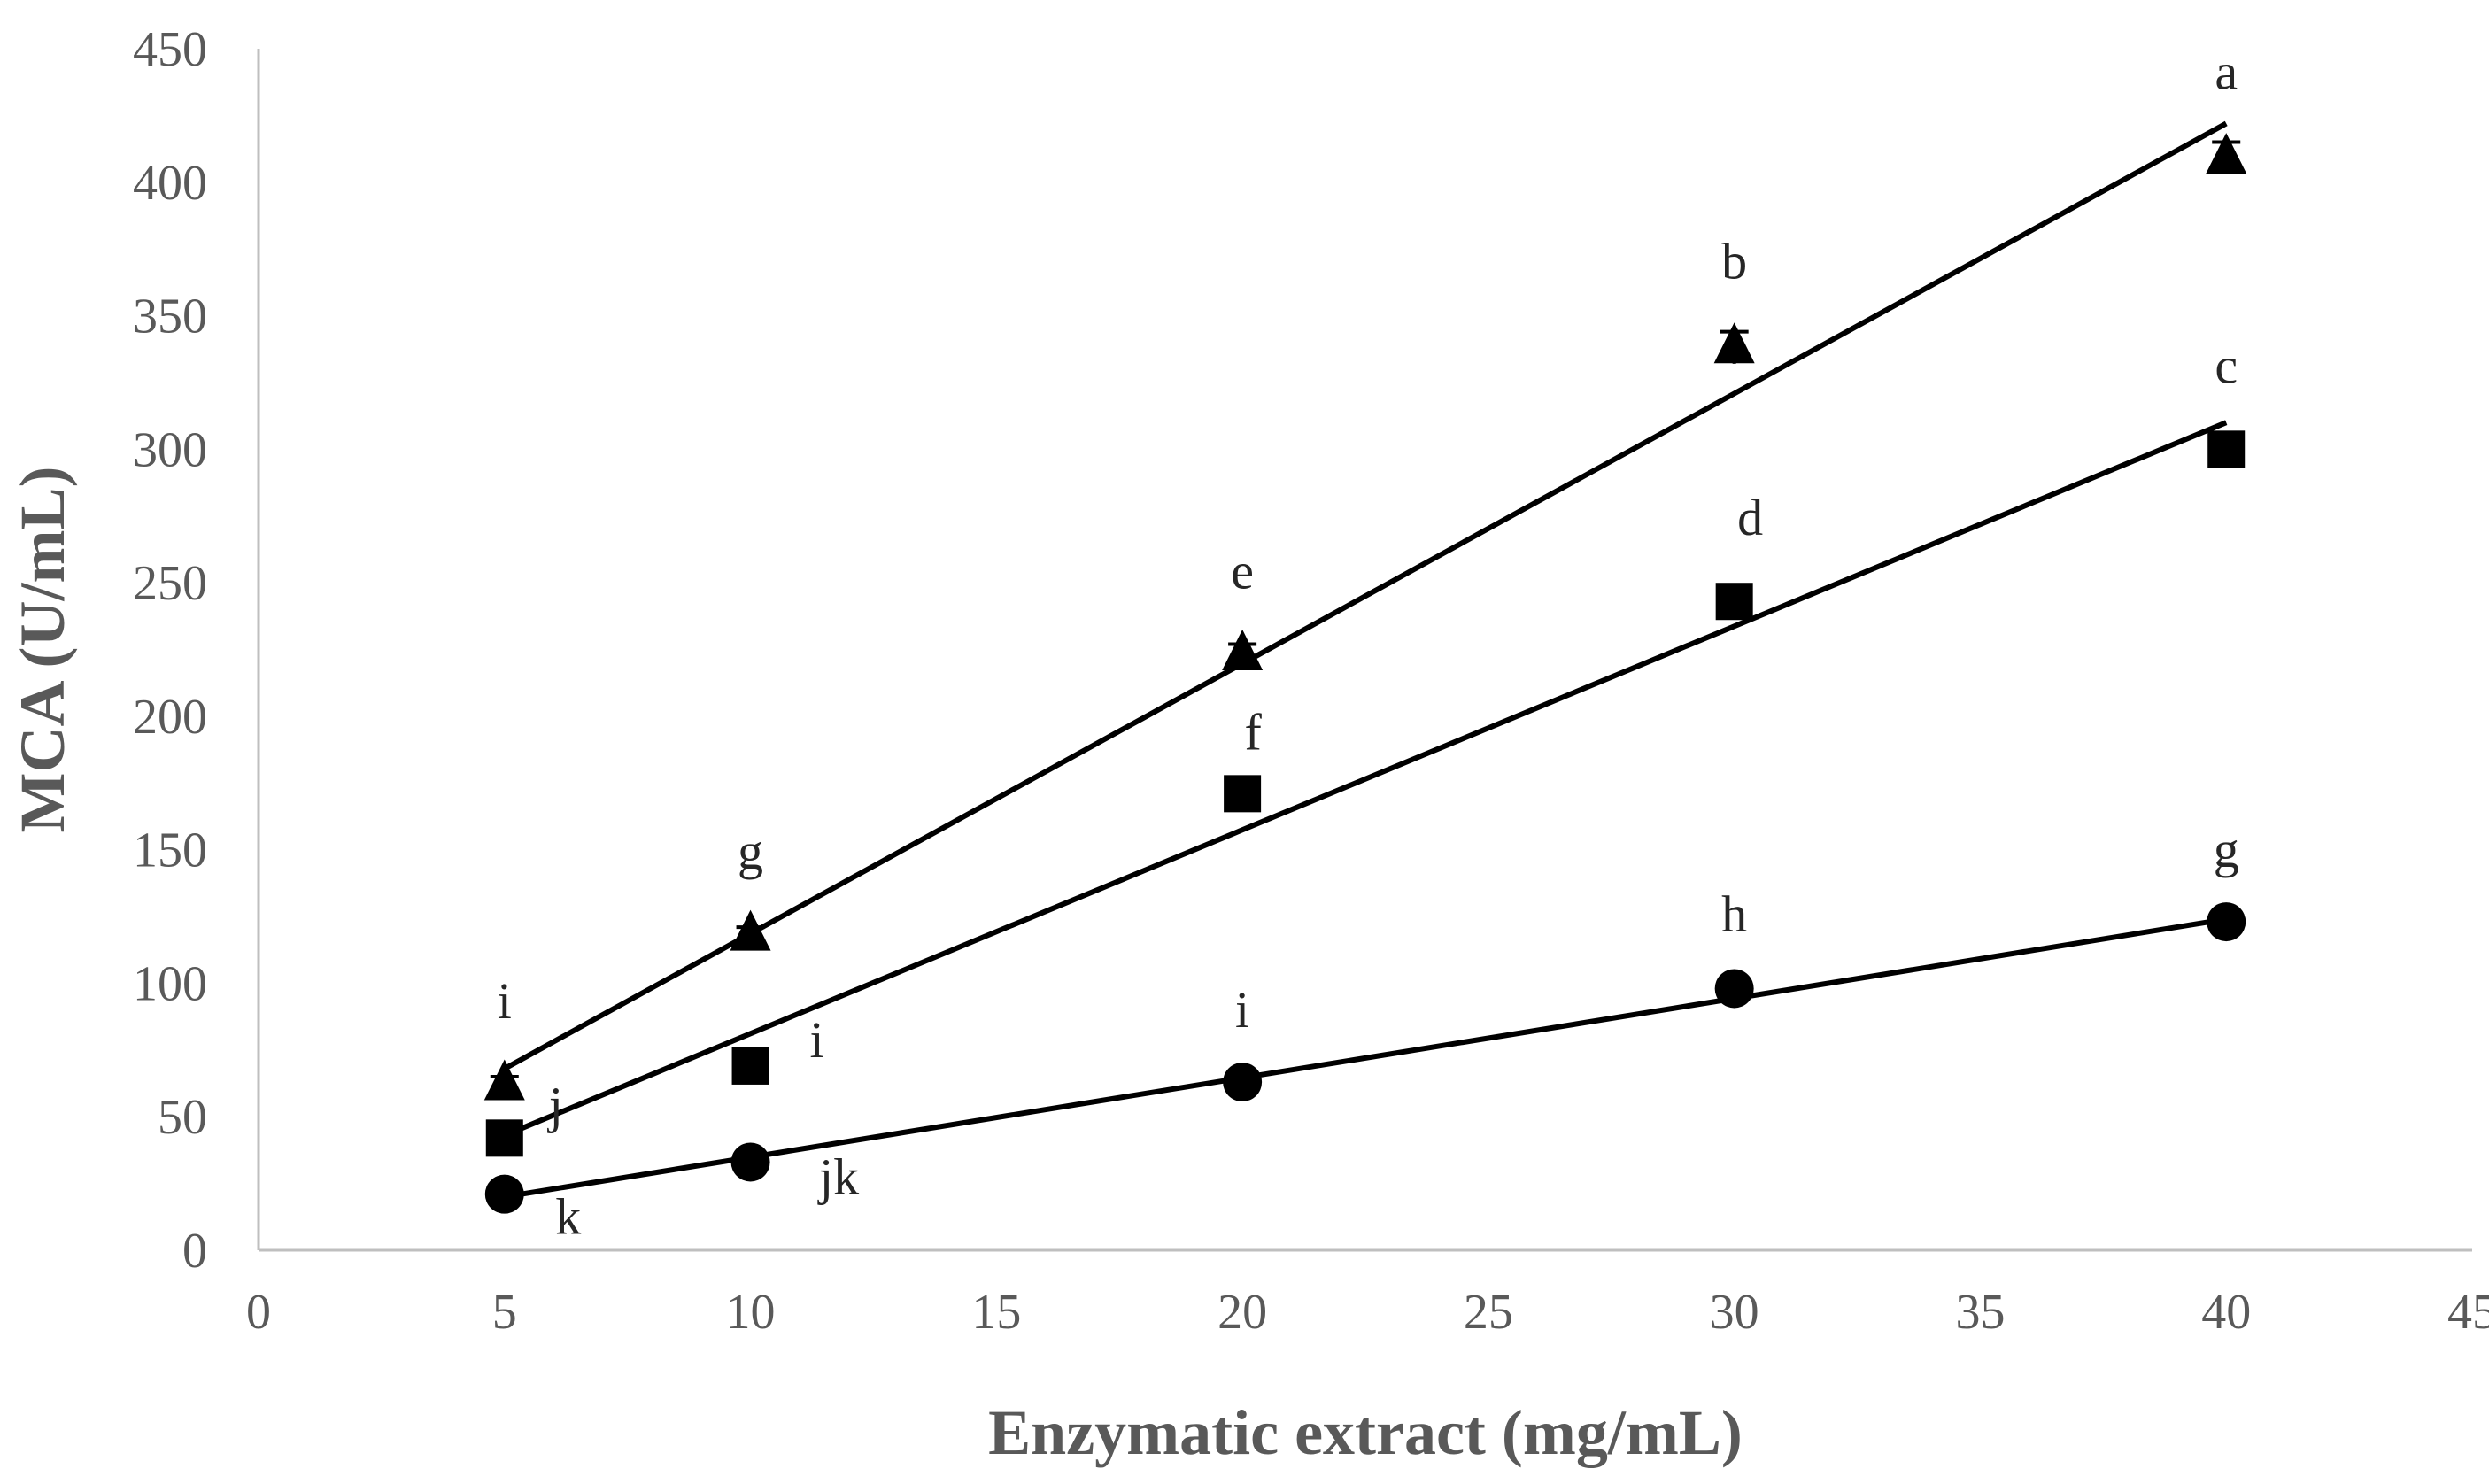 This screenshot has width=2489, height=1484. I want to click on significance-letter: k, so click(568, 1217).